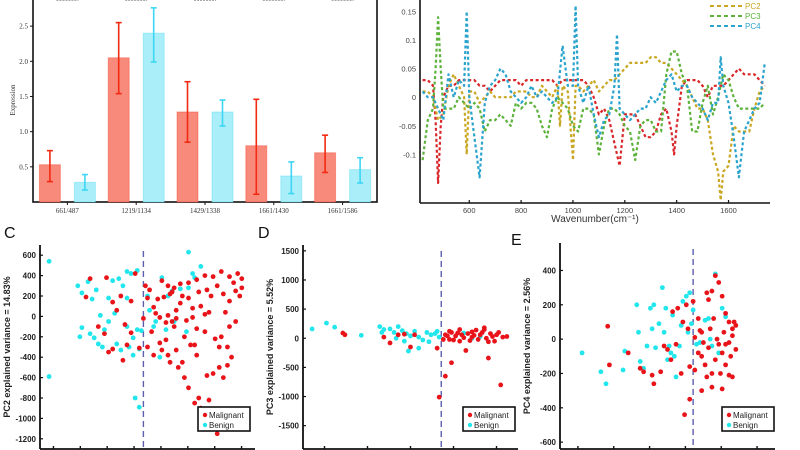 This screenshot has height=450, width=800. What do you see at coordinates (23, 27) in the screenshot?
I see `y-tick-label: 2.5` at bounding box center [23, 27].